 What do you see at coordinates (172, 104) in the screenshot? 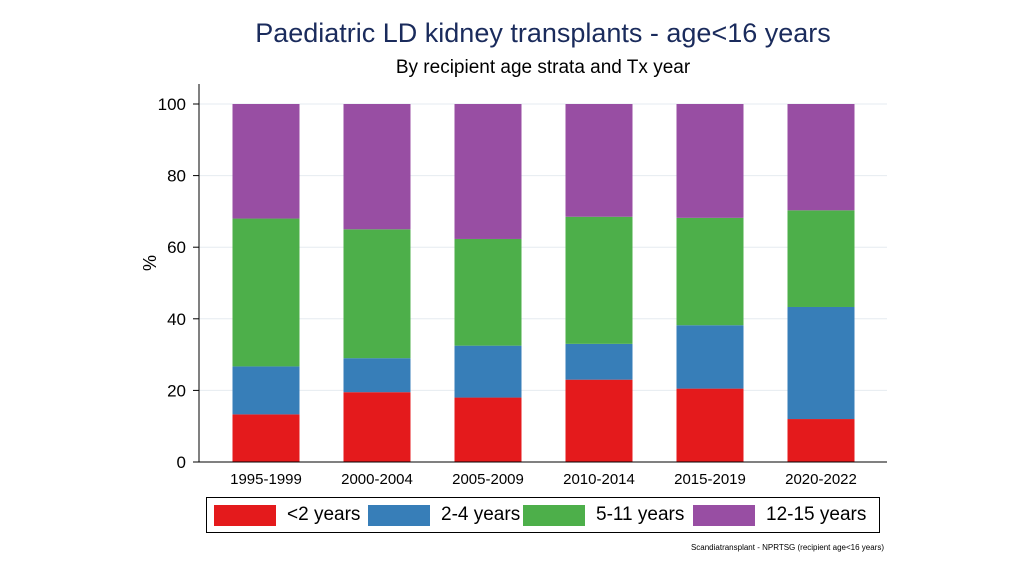
I see `y-tick-label: 100` at bounding box center [172, 104].